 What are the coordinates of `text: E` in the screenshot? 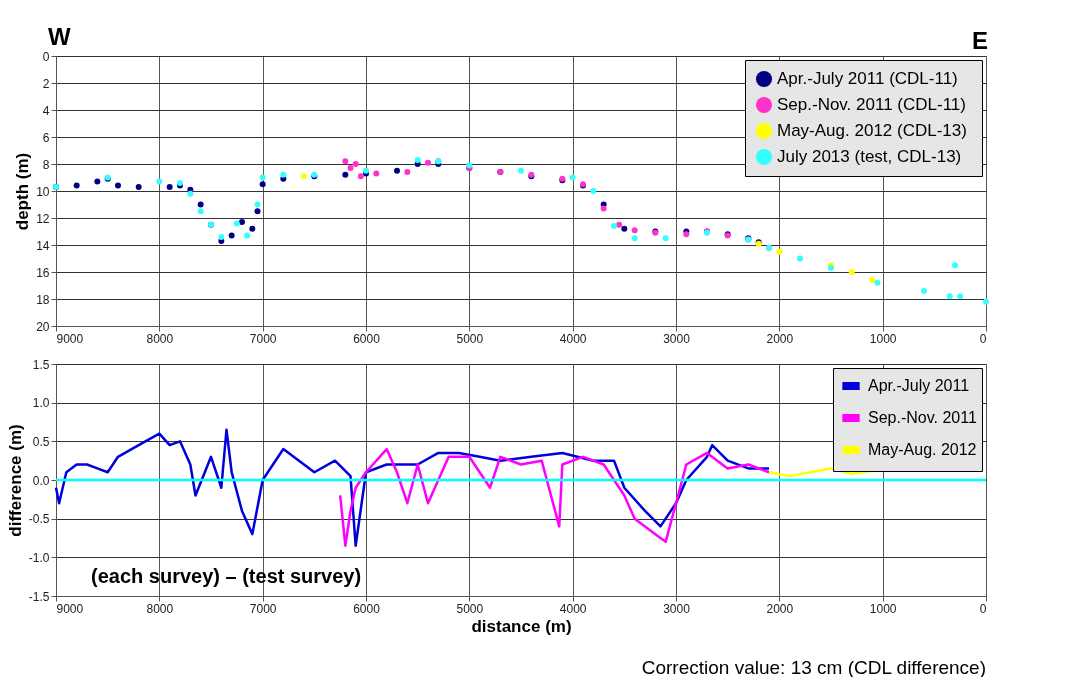 It's located at (979, 40).